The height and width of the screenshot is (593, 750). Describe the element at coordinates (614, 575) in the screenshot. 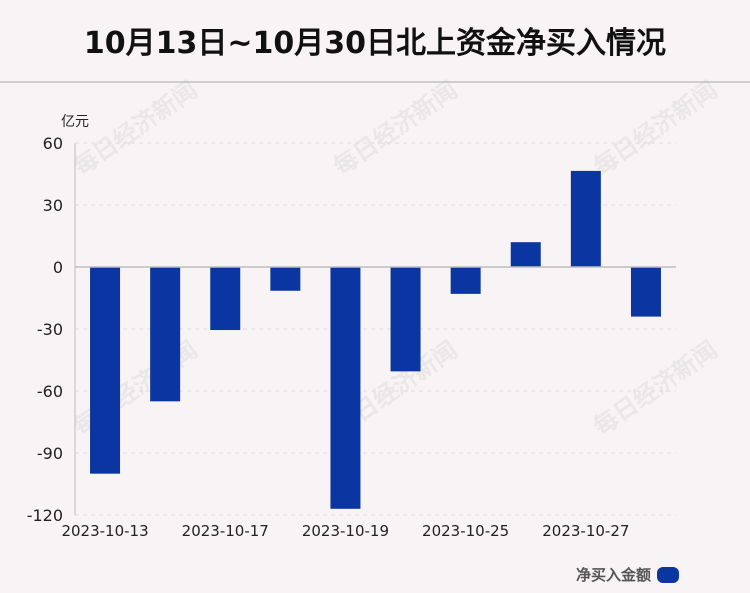

I see `legend-label: 净买入金额` at that location.